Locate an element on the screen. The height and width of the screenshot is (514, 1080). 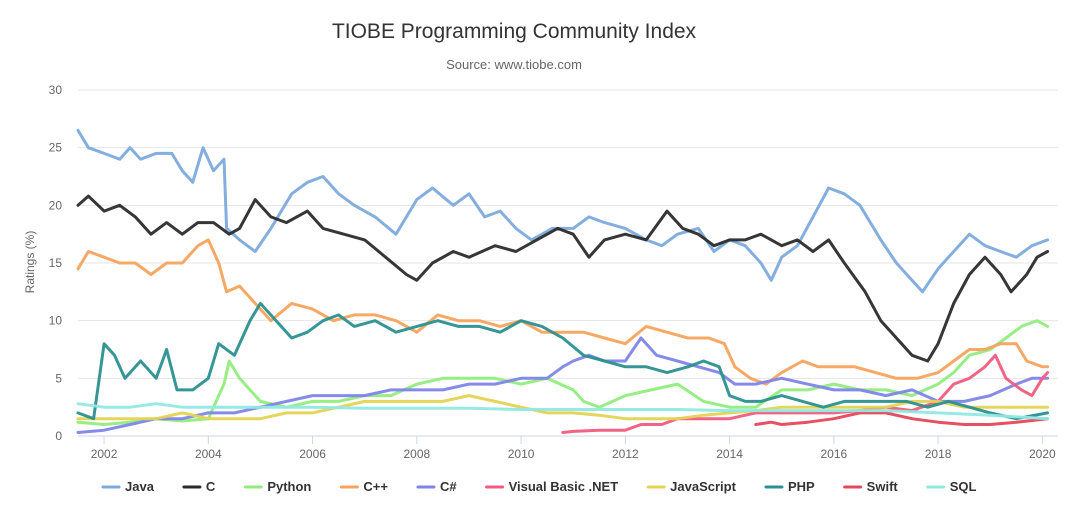
series-line-swift is located at coordinates (902, 418).